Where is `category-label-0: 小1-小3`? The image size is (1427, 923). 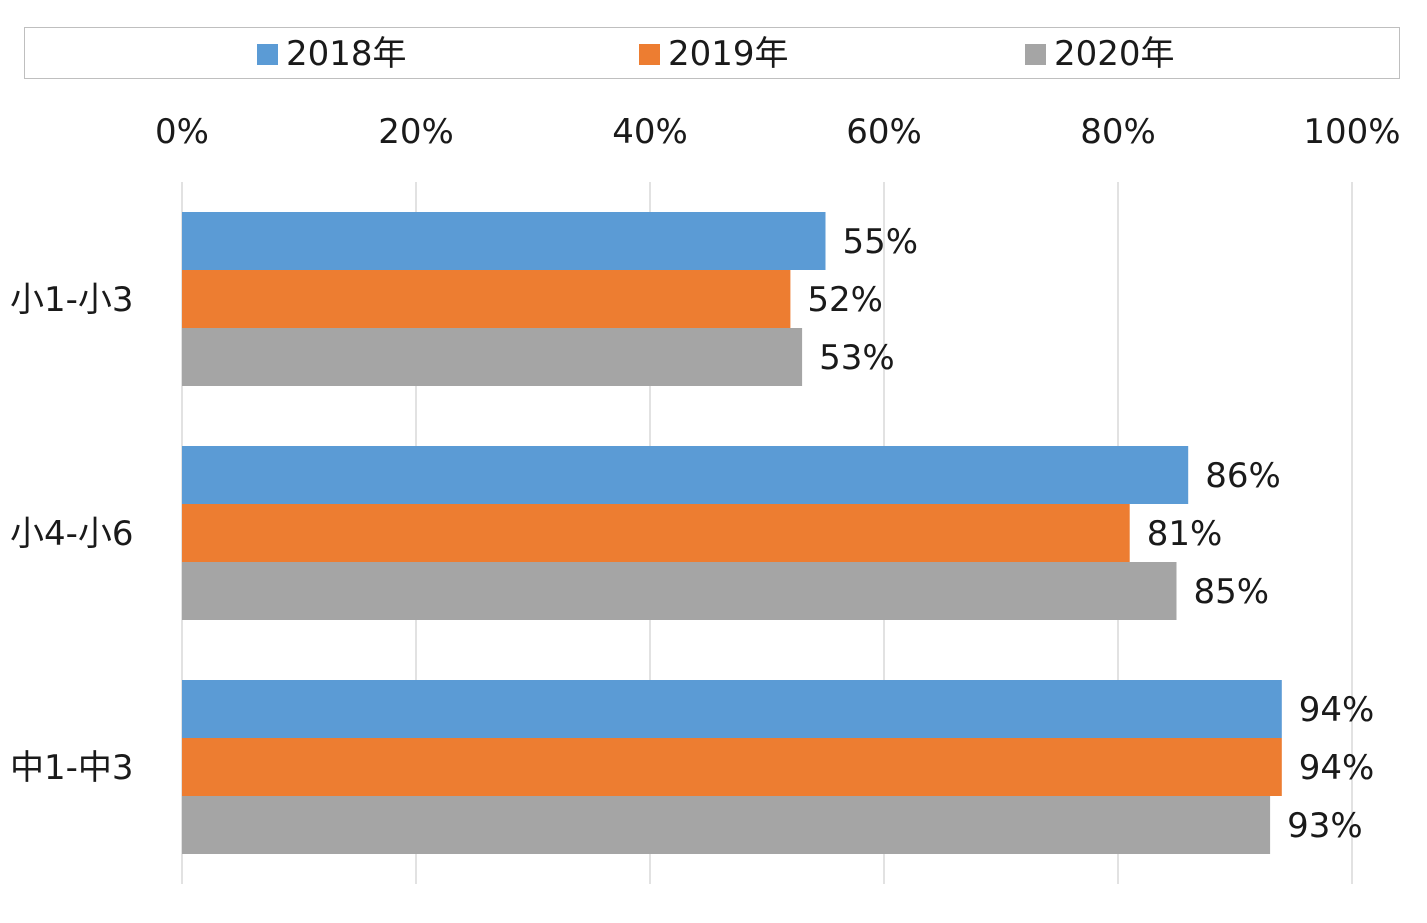
category-label-0: 小1-小3 is located at coordinates (72, 300).